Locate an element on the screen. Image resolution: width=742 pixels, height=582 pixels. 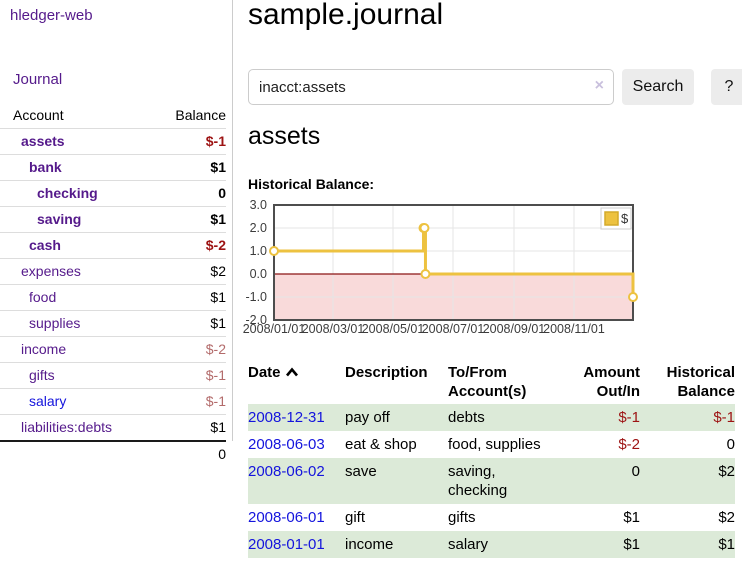
transaction-amount: 0 is located at coordinates (635, 471).